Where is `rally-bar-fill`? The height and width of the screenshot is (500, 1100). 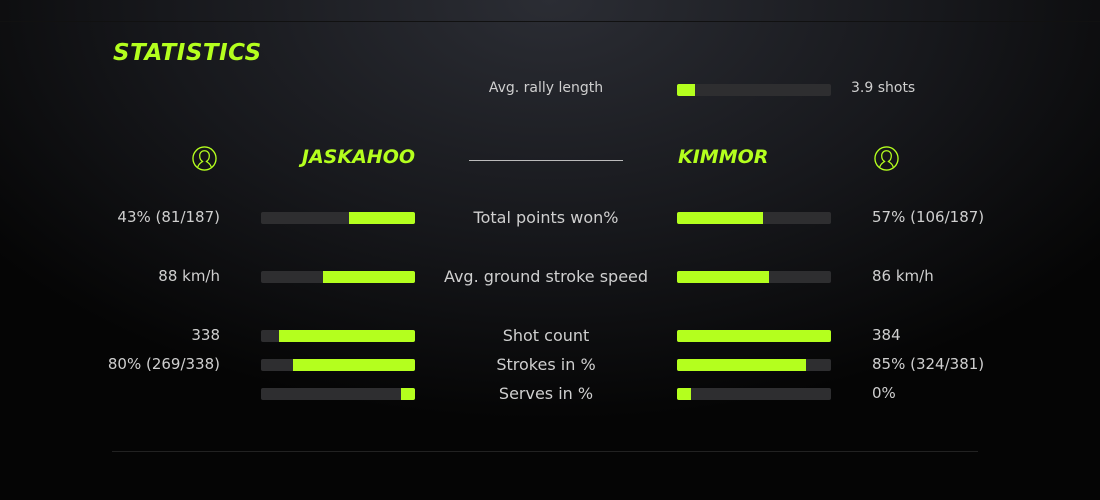
rally-bar-fill is located at coordinates (686, 90).